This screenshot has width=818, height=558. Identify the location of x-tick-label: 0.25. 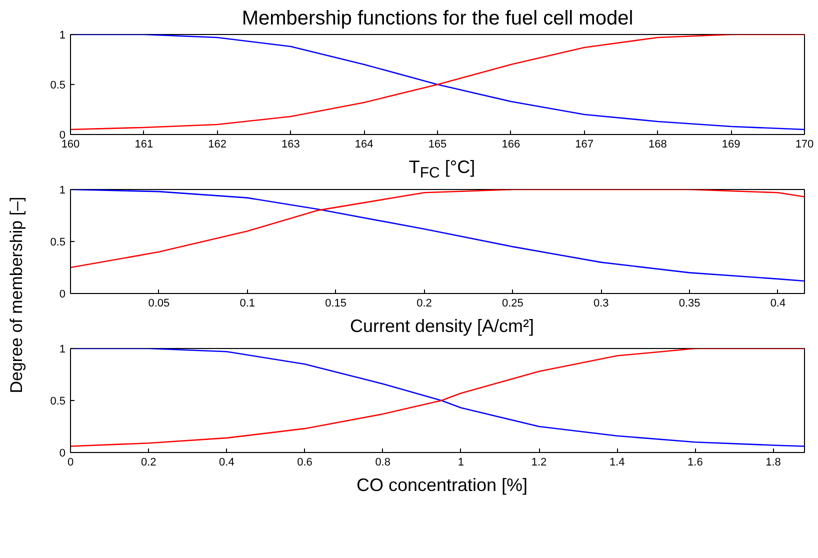
(513, 304).